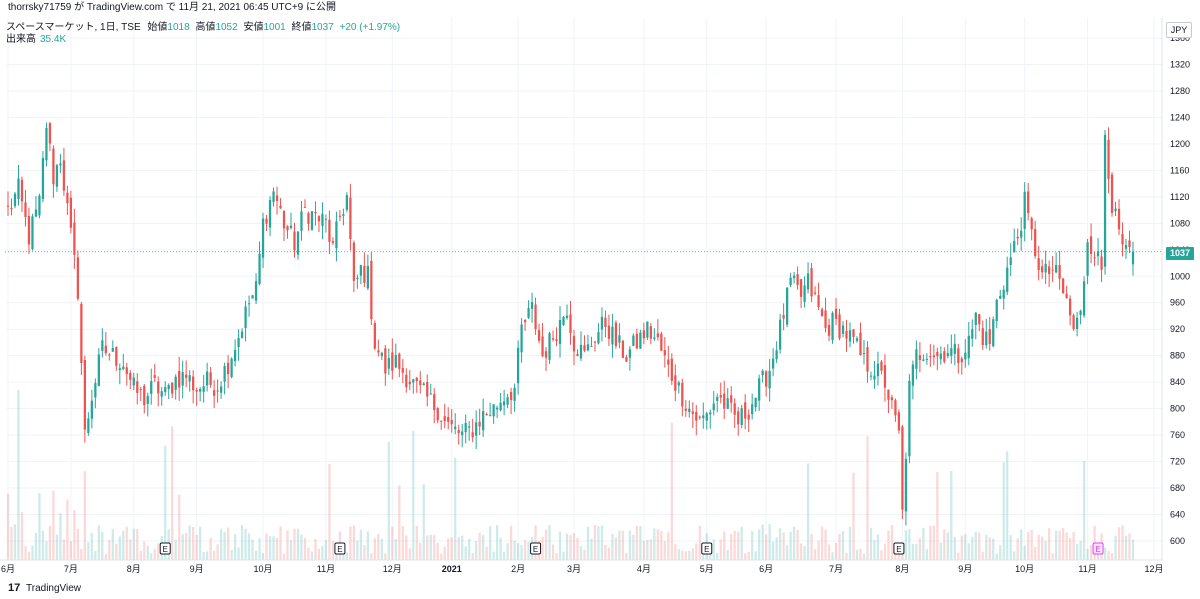 This screenshot has width=1200, height=599. I want to click on tradingview-brand: TradingView, so click(54, 588).